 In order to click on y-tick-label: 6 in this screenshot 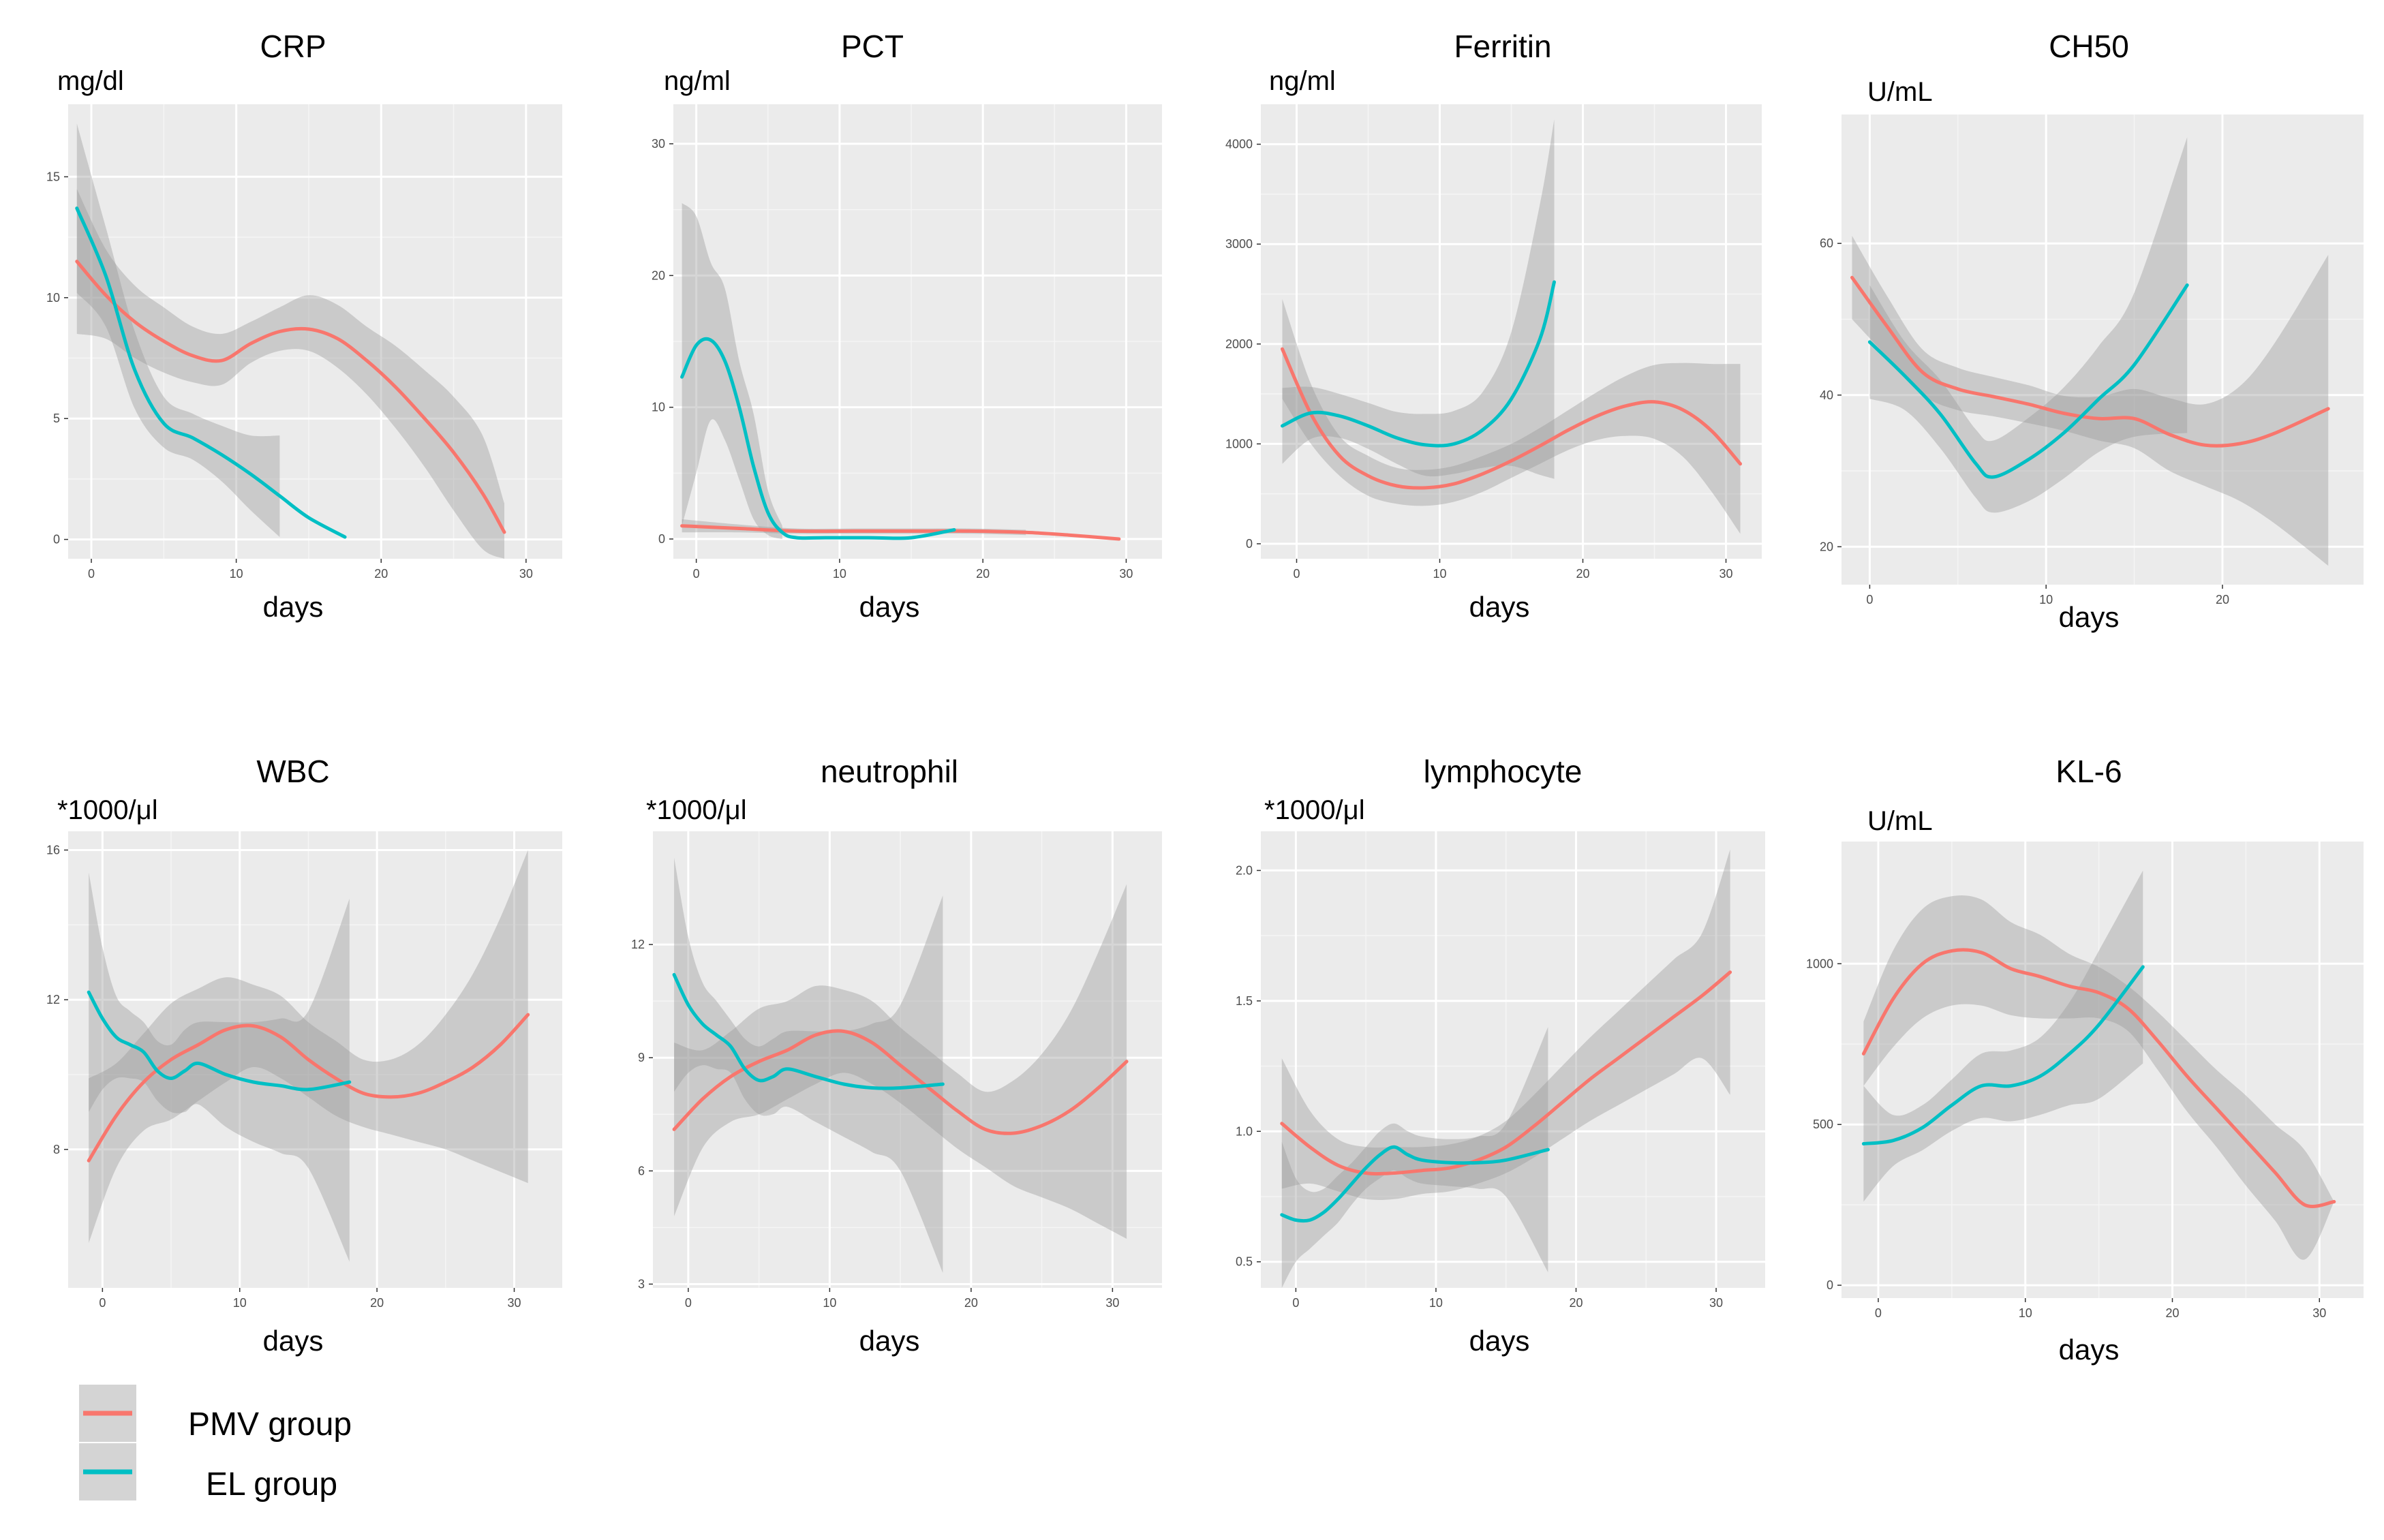, I will do `click(641, 1170)`.